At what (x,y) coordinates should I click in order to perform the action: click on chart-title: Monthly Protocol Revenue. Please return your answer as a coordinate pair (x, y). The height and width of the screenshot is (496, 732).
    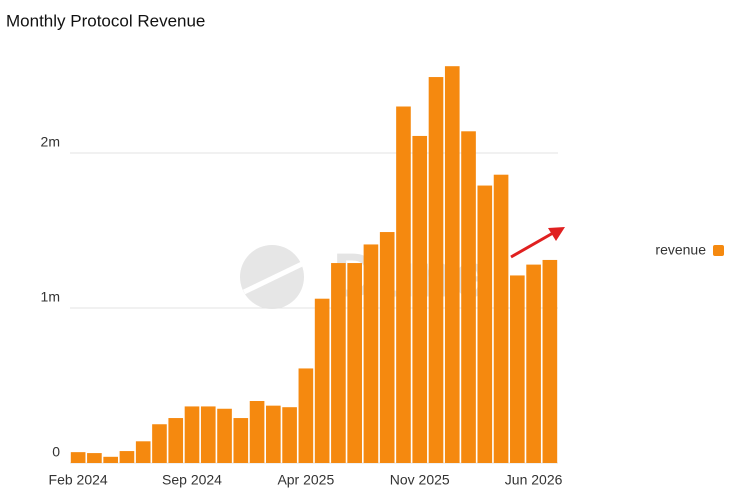
    Looking at the image, I should click on (105, 20).